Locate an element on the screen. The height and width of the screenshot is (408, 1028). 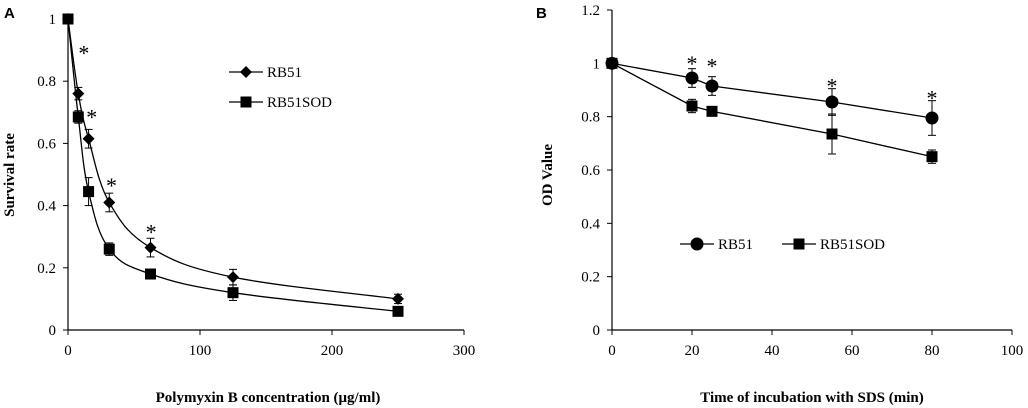
x-tick-label: 200 is located at coordinates (332, 351).